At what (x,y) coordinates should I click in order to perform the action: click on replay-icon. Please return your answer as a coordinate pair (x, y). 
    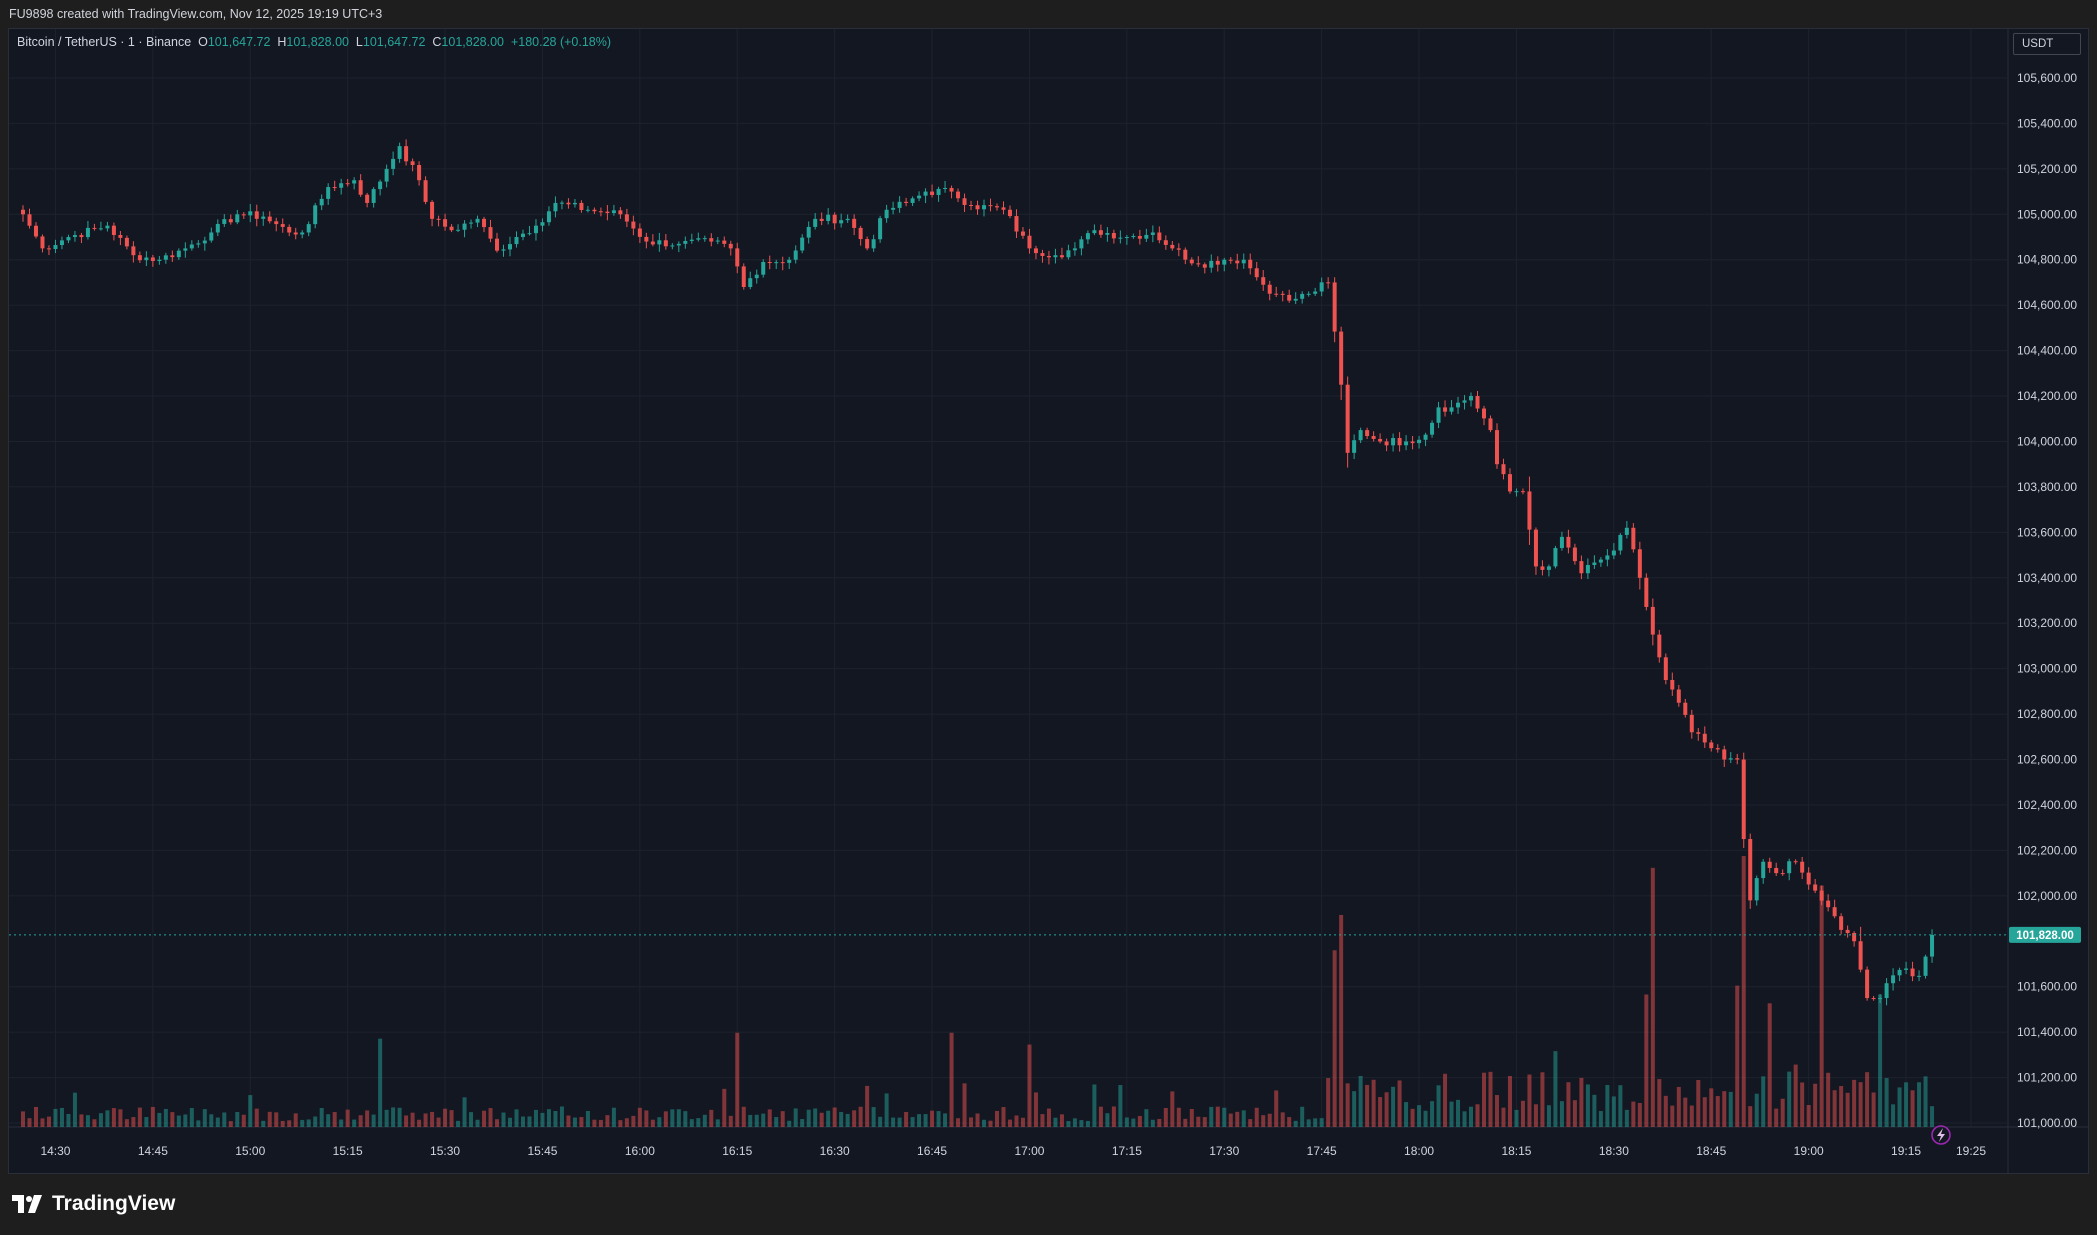
    Looking at the image, I should click on (1941, 1135).